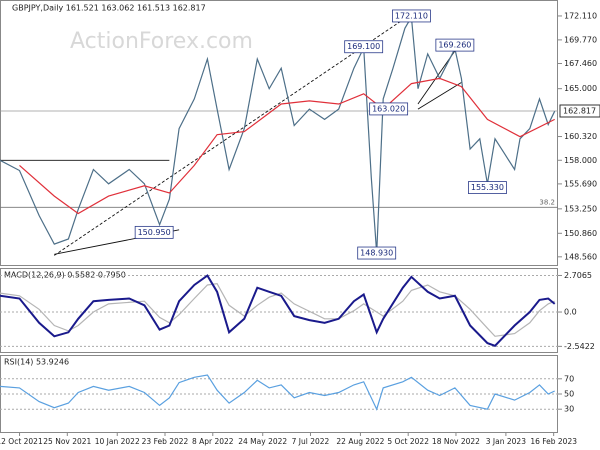  I want to click on y-tick-label: 160.320, so click(580, 136).